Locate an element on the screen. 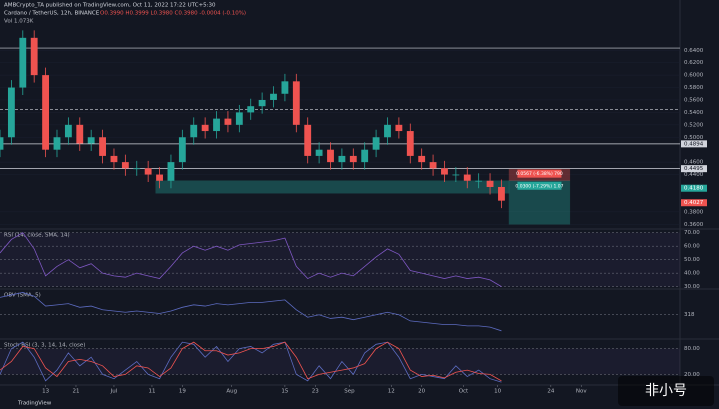 This screenshot has height=409, width=719. y-tick-label: 0.5800 is located at coordinates (694, 88).